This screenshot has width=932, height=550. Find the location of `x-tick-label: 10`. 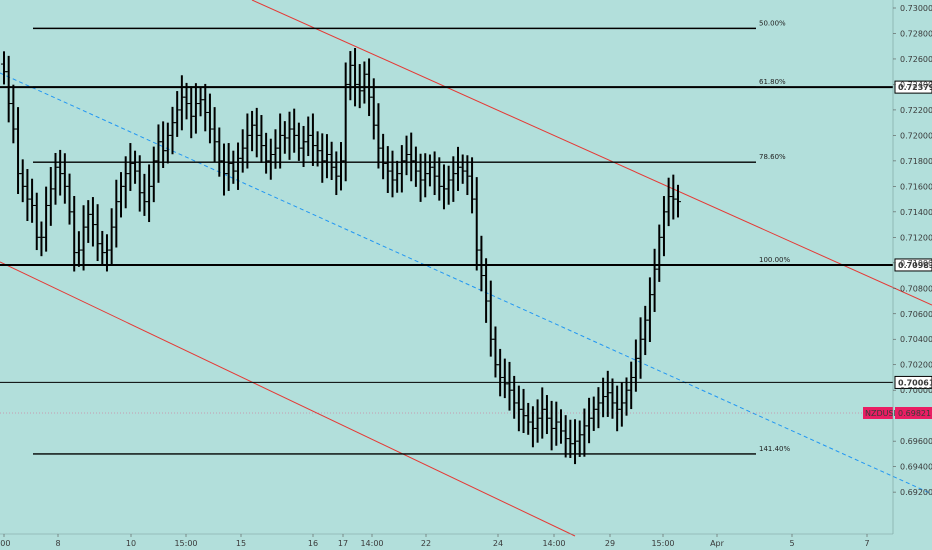

x-tick-label: 10 is located at coordinates (131, 543).